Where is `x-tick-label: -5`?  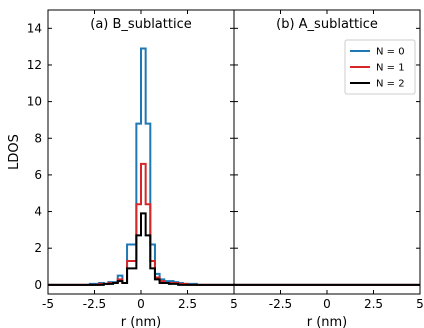 x-tick-label: -5 is located at coordinates (48, 304).